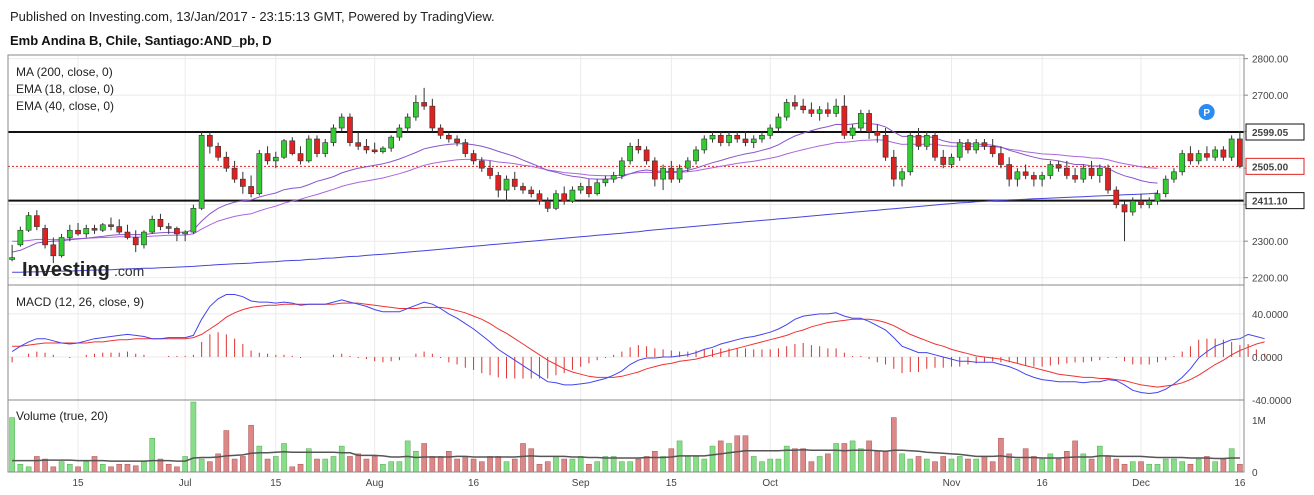 The width and height of the screenshot is (1314, 495). I want to click on ma200-line, so click(585, 232).